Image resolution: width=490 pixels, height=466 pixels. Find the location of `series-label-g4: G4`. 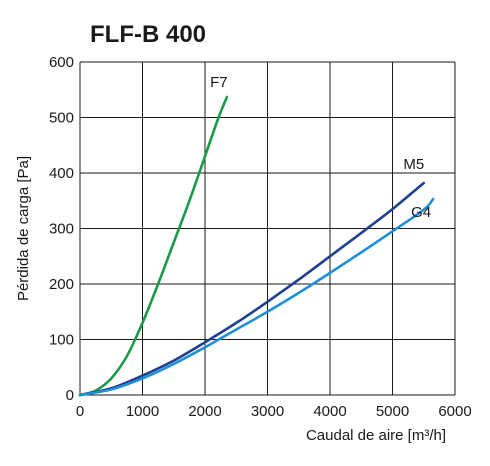

series-label-g4: G4 is located at coordinates (421, 212).